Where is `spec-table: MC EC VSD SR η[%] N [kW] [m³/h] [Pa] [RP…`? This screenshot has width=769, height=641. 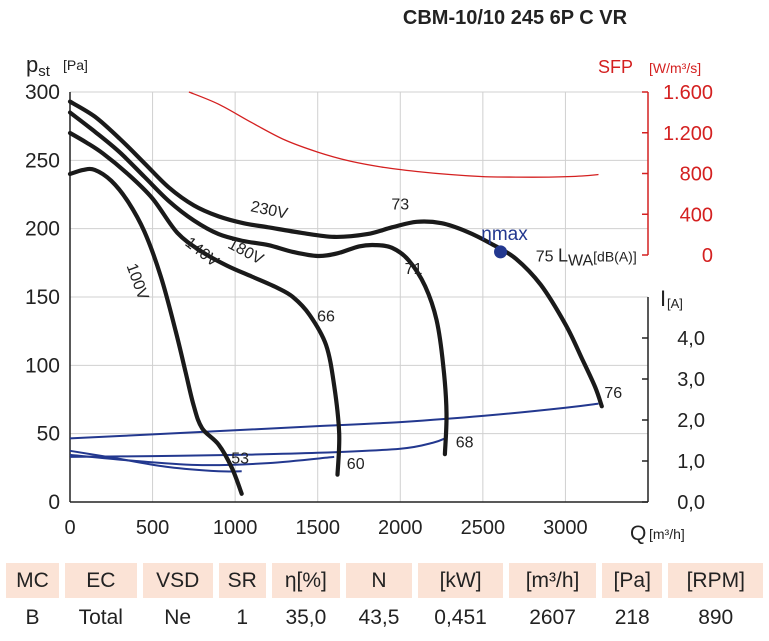
spec-table: MC EC VSD SR η[%] N [kW] [m³/h] [Pa] [RP… is located at coordinates (384, 600).